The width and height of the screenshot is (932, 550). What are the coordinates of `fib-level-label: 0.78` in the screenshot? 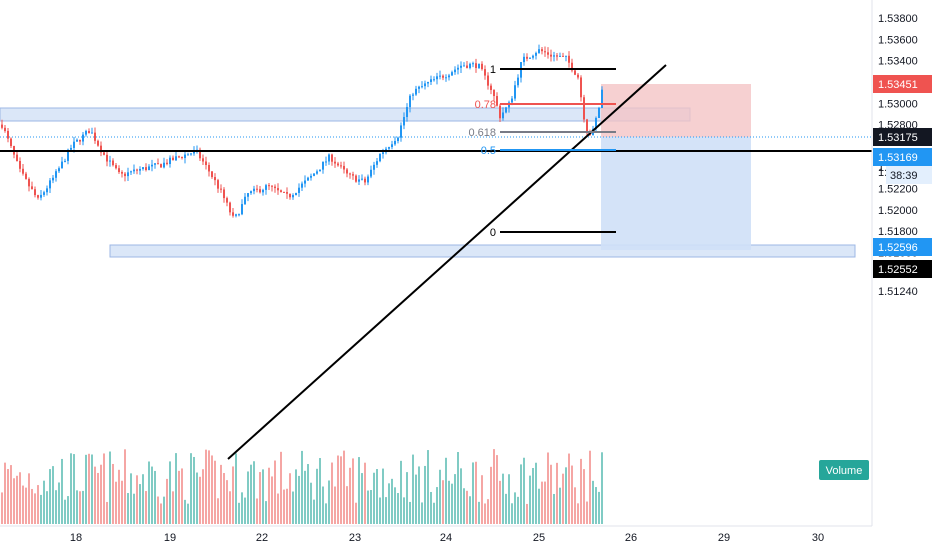 It's located at (485, 105).